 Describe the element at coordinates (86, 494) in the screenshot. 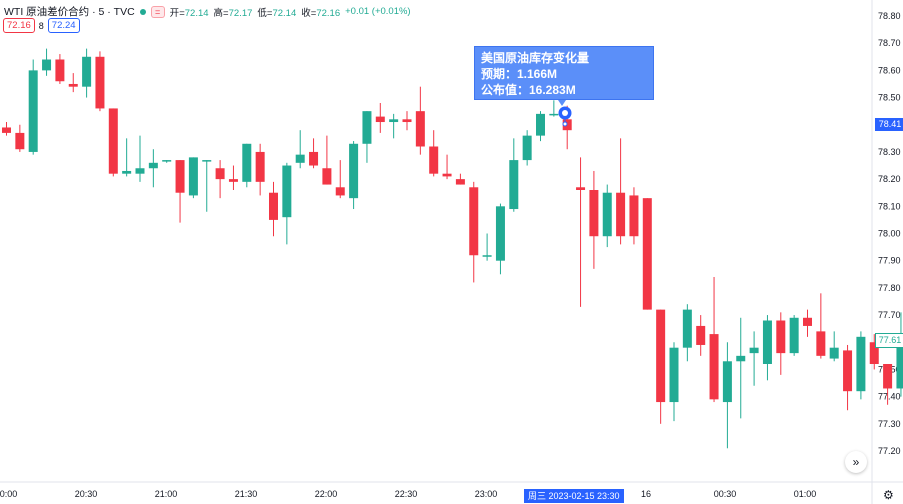

I see `x-tick-label: 20:30` at that location.